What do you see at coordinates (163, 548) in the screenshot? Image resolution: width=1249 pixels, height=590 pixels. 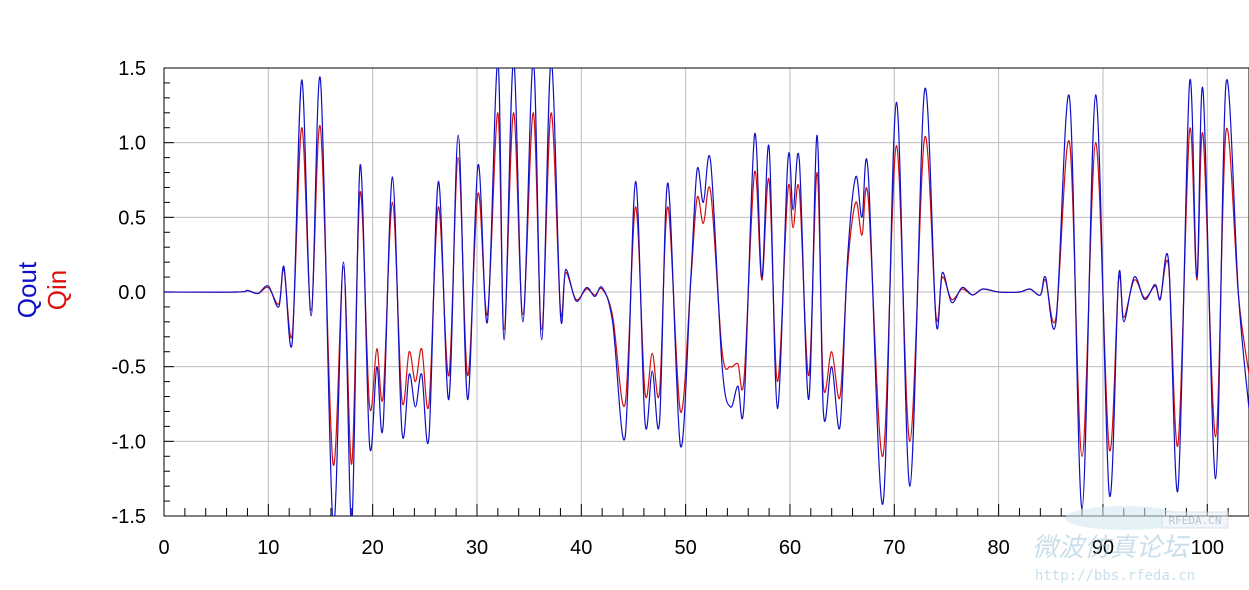 I see `x-tick-label: 0` at bounding box center [163, 548].